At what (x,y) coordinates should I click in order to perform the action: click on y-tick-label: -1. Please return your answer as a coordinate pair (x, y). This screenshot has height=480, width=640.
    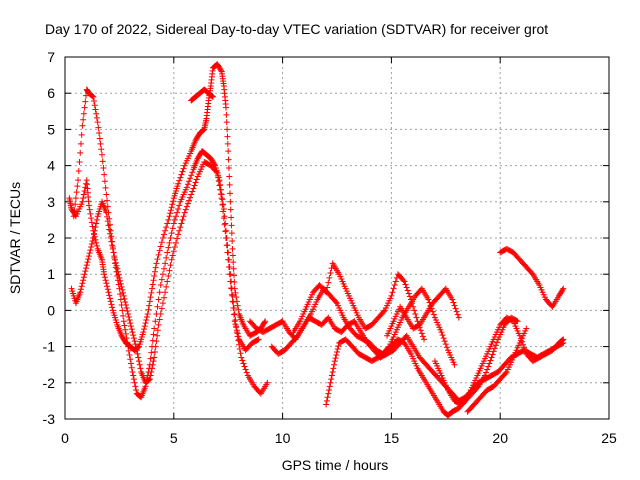
    Looking at the image, I should click on (49, 347).